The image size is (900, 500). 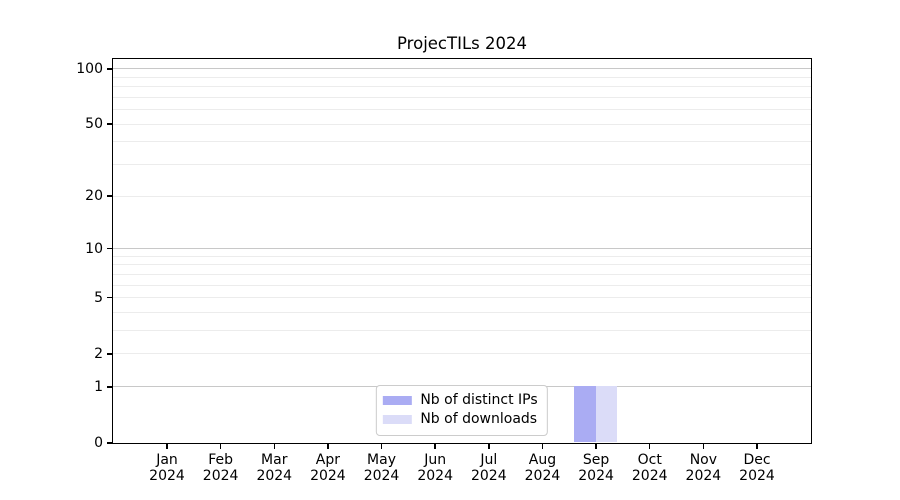 I want to click on legend: Nb of distinct IPs Nb of downloads, so click(x=461, y=410).